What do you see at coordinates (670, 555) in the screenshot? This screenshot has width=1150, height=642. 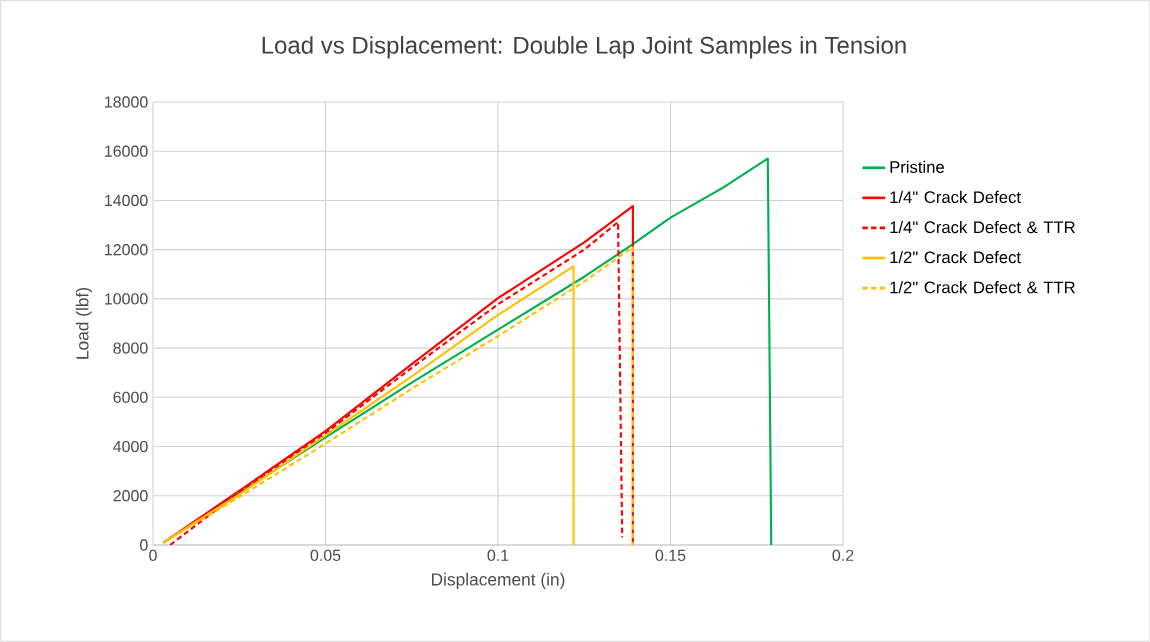 I see `x-tick-label: 0.15` at bounding box center [670, 555].